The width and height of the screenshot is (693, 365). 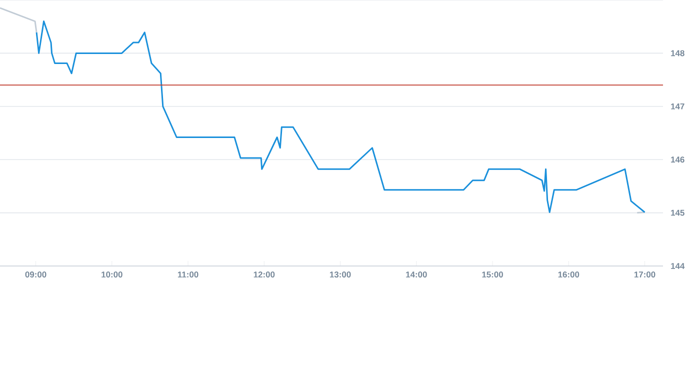 I want to click on x-tick-label: 12:00, so click(x=264, y=275).